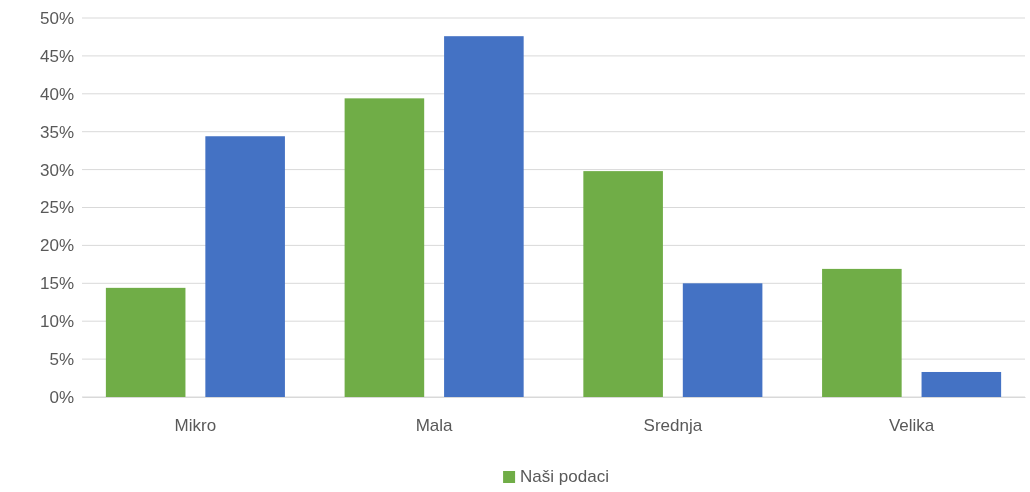 This screenshot has height=492, width=1030. I want to click on y-tick-label: 10%, so click(56, 322).